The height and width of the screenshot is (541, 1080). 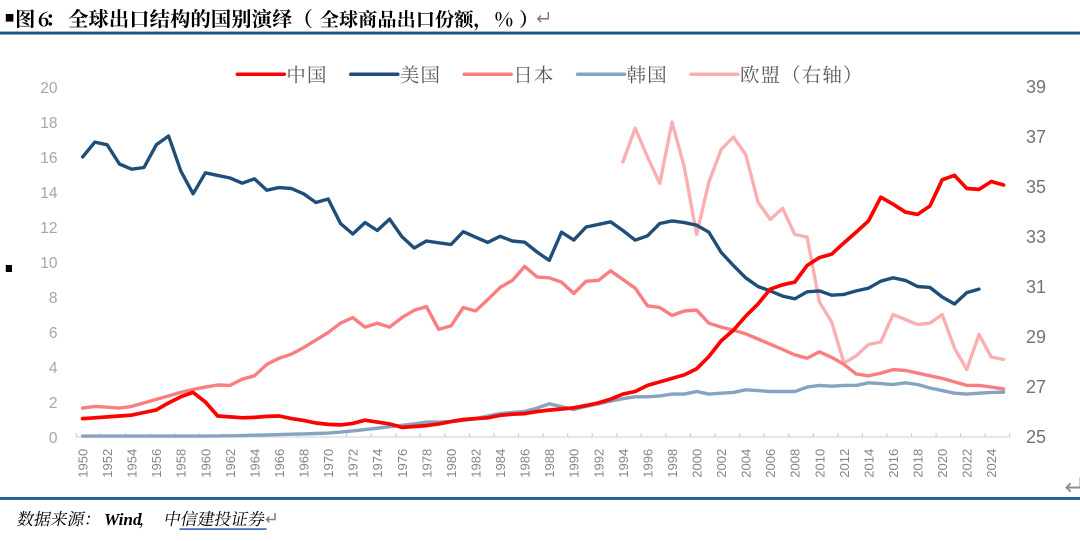 I want to click on svg-text: 4, so click(x=53, y=368).